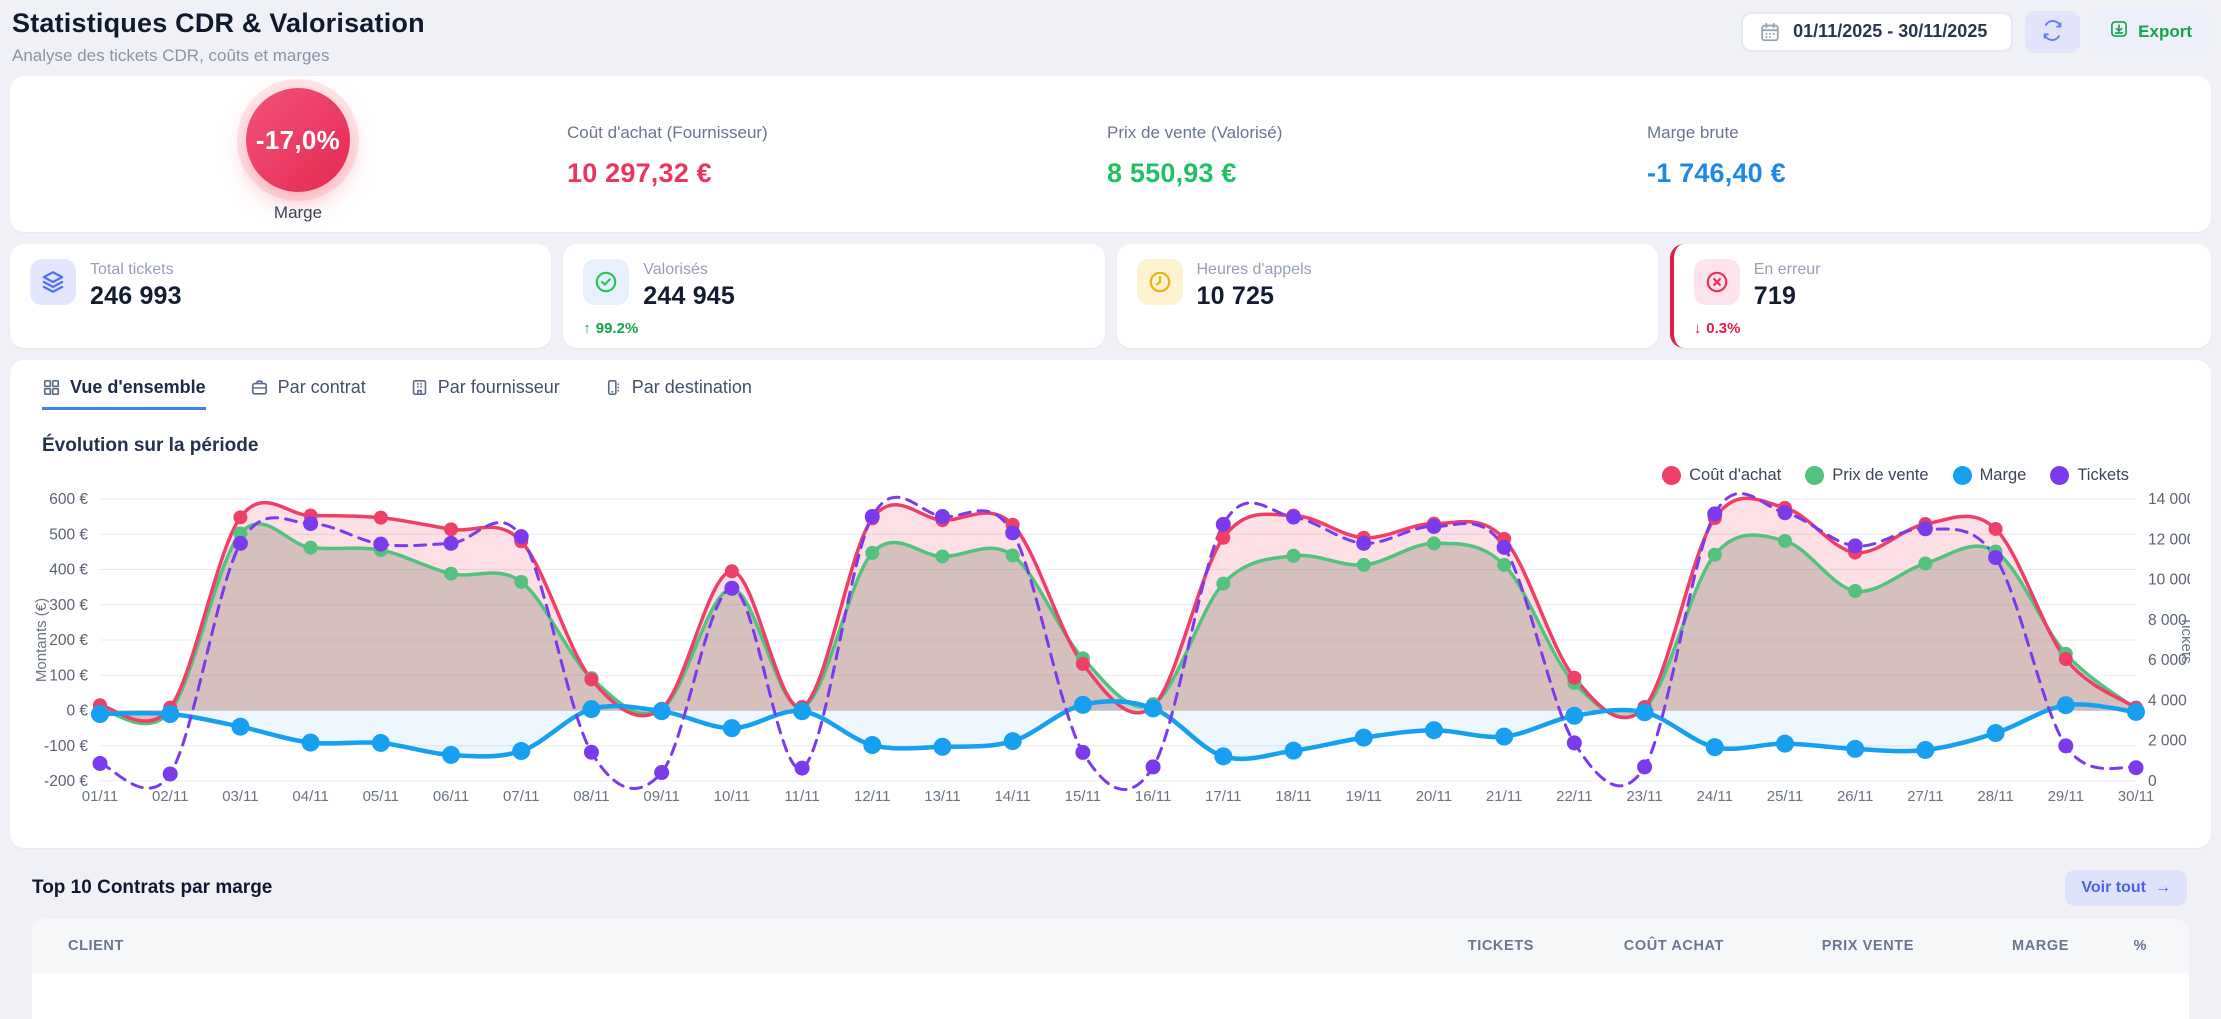 The height and width of the screenshot is (1019, 2221). I want to click on metric-cout-achat: Coût d'achat (Fournisseur) 10 297,32 €, so click(667, 156).